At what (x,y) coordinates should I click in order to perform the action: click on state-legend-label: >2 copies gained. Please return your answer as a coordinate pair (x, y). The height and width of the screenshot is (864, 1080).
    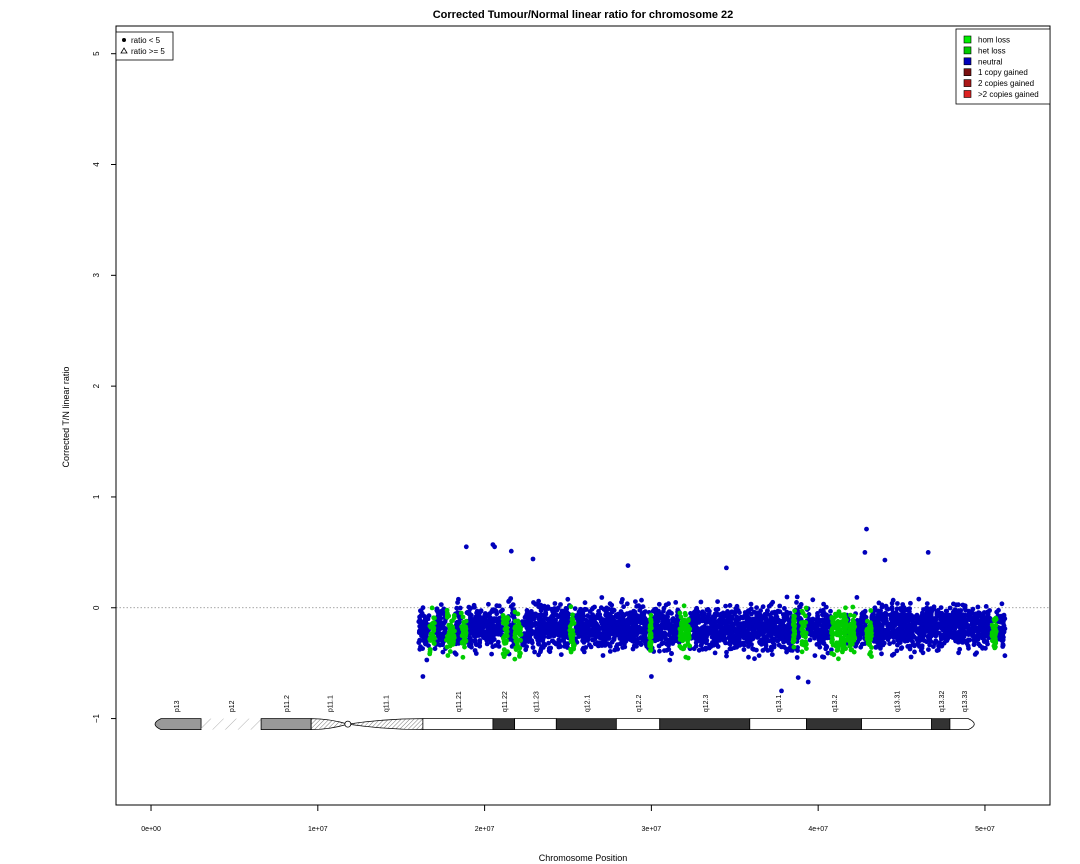
    Looking at the image, I should click on (1008, 94).